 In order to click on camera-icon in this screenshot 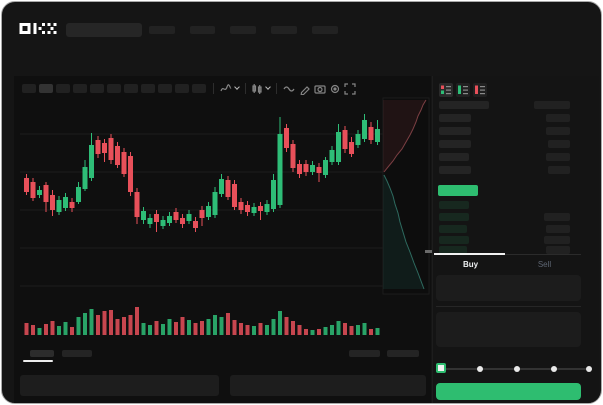, I will do `click(320, 88)`.